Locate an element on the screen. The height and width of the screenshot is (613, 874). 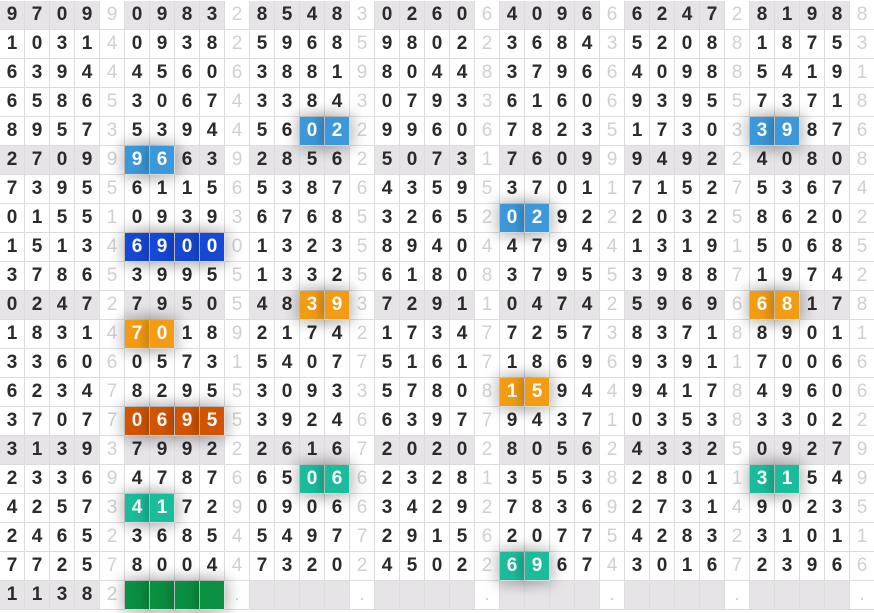
highlighted-digit-cell: 6 is located at coordinates (162, 160).